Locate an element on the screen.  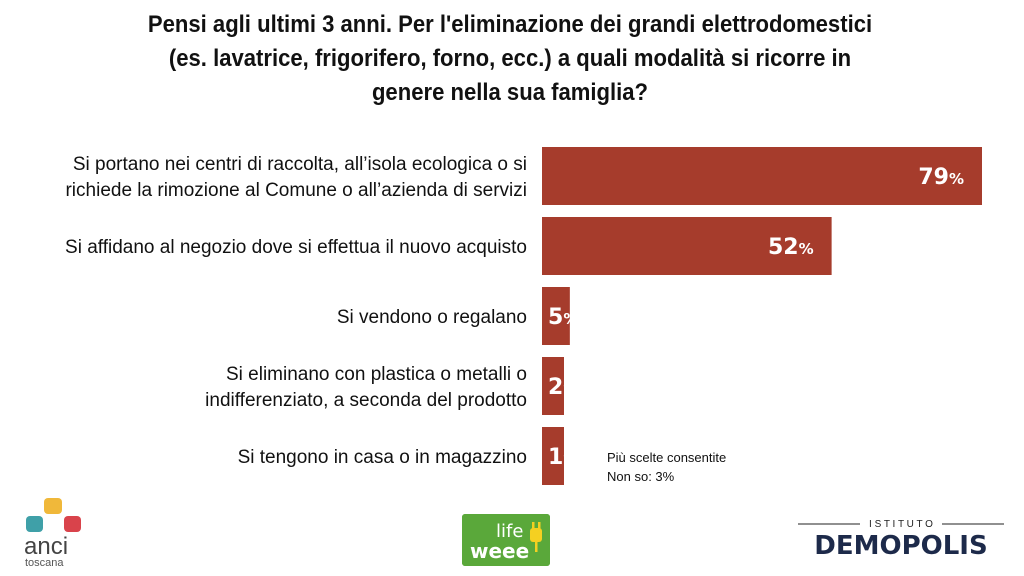
bar-value-label-1: 52% is located at coordinates (791, 247).